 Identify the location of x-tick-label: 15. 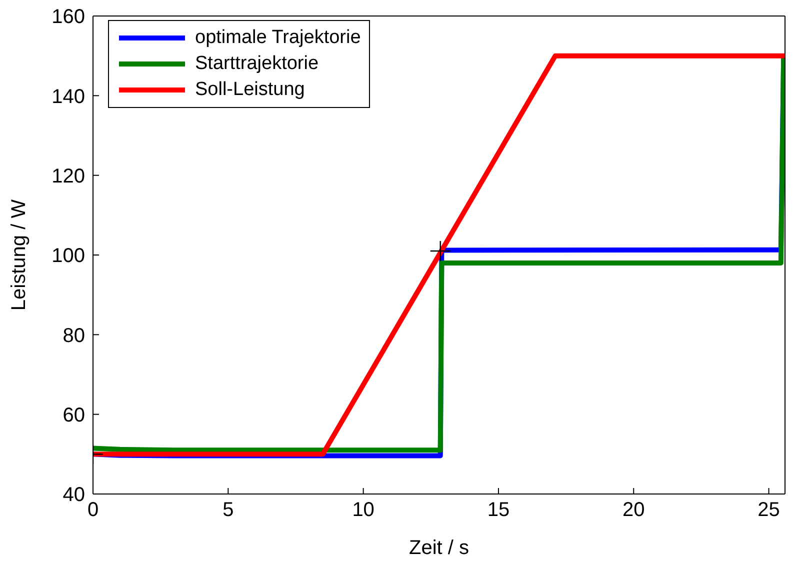
(498, 510).